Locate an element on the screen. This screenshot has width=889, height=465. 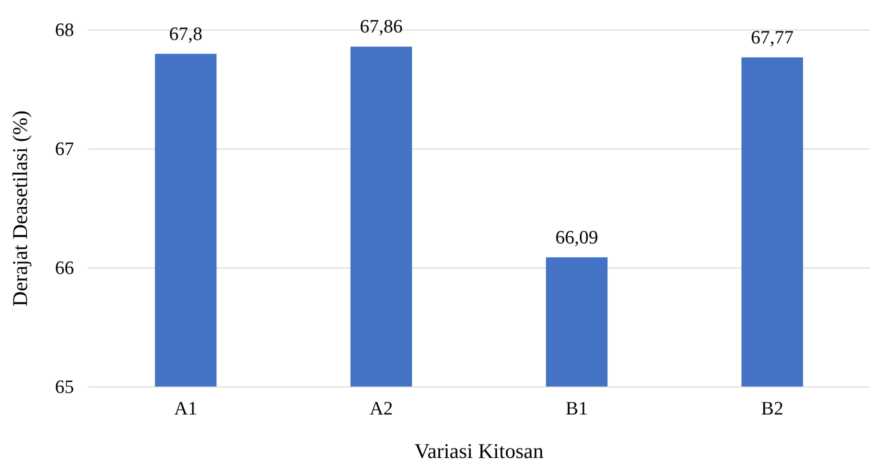
x-tick-label: A2 is located at coordinates (381, 409).